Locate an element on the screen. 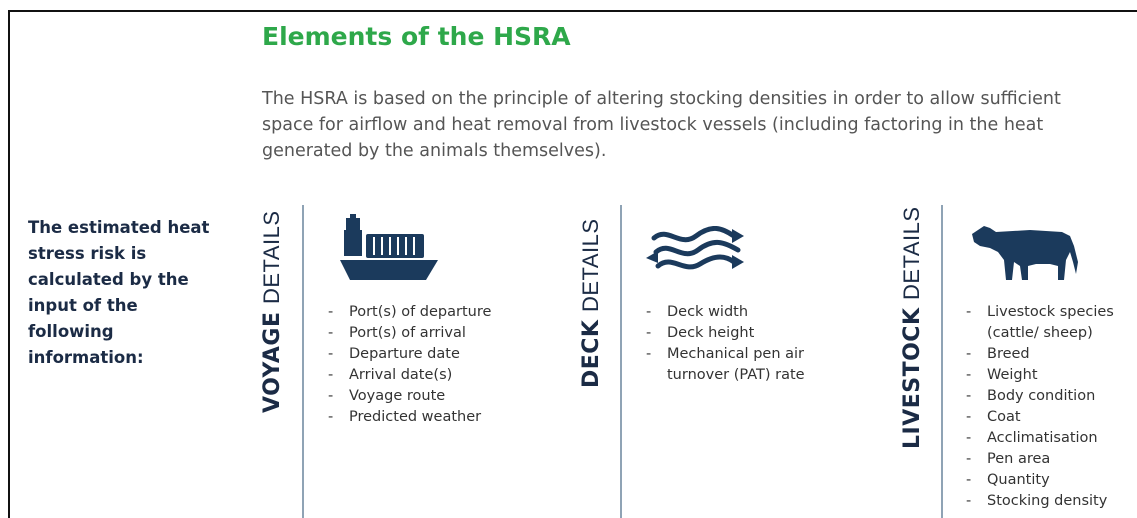  label-bold: VOYAGE is located at coordinates (272, 362).